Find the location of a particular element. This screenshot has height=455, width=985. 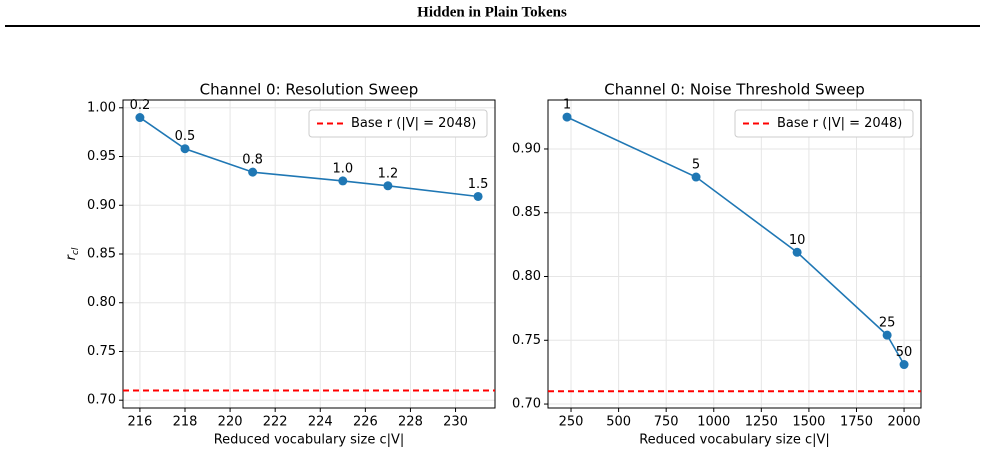

point-label: 5 is located at coordinates (696, 165).